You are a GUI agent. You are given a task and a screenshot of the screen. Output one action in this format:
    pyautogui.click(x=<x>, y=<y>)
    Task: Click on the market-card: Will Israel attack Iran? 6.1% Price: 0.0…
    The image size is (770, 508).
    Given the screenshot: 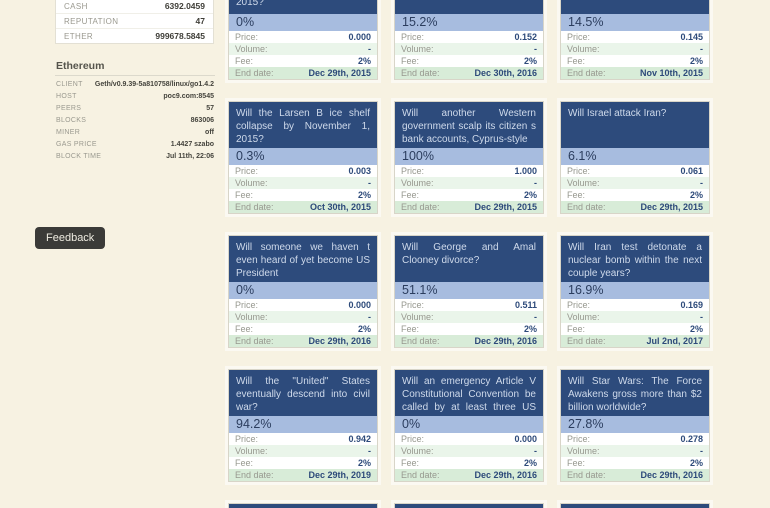 What is the action you would take?
    pyautogui.click(x=635, y=157)
    